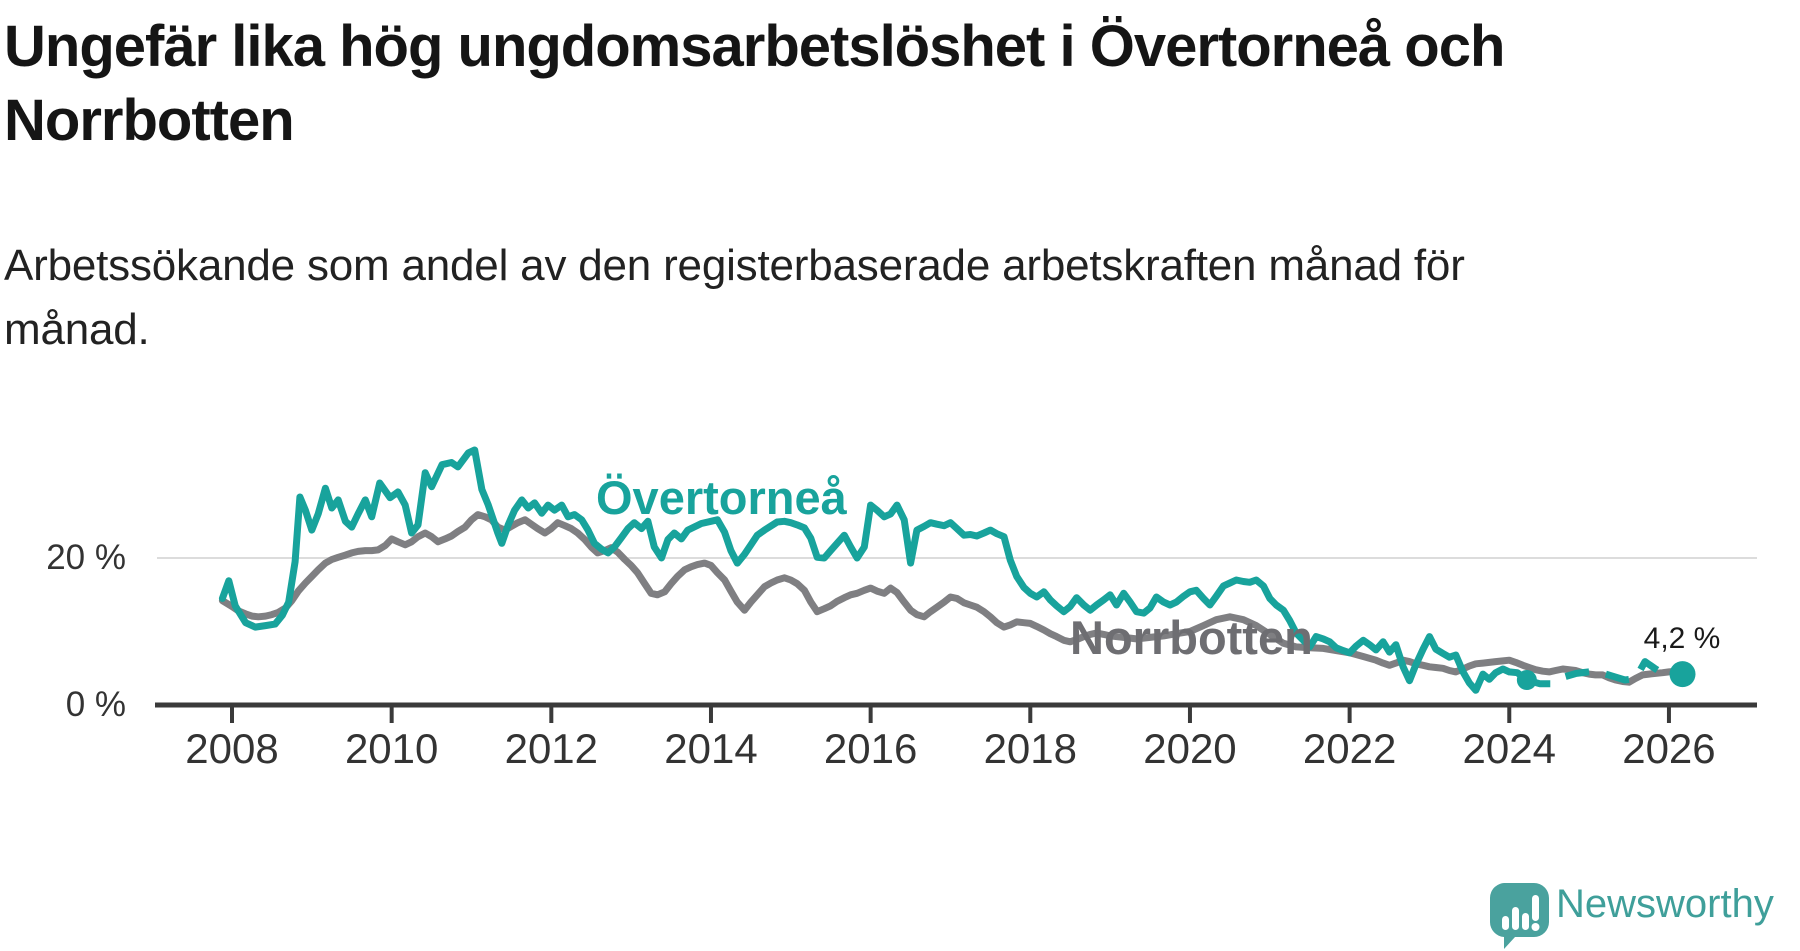 The width and height of the screenshot is (1800, 951). What do you see at coordinates (1190, 748) in the screenshot?
I see `x-tick-label-2020: 2020` at bounding box center [1190, 748].